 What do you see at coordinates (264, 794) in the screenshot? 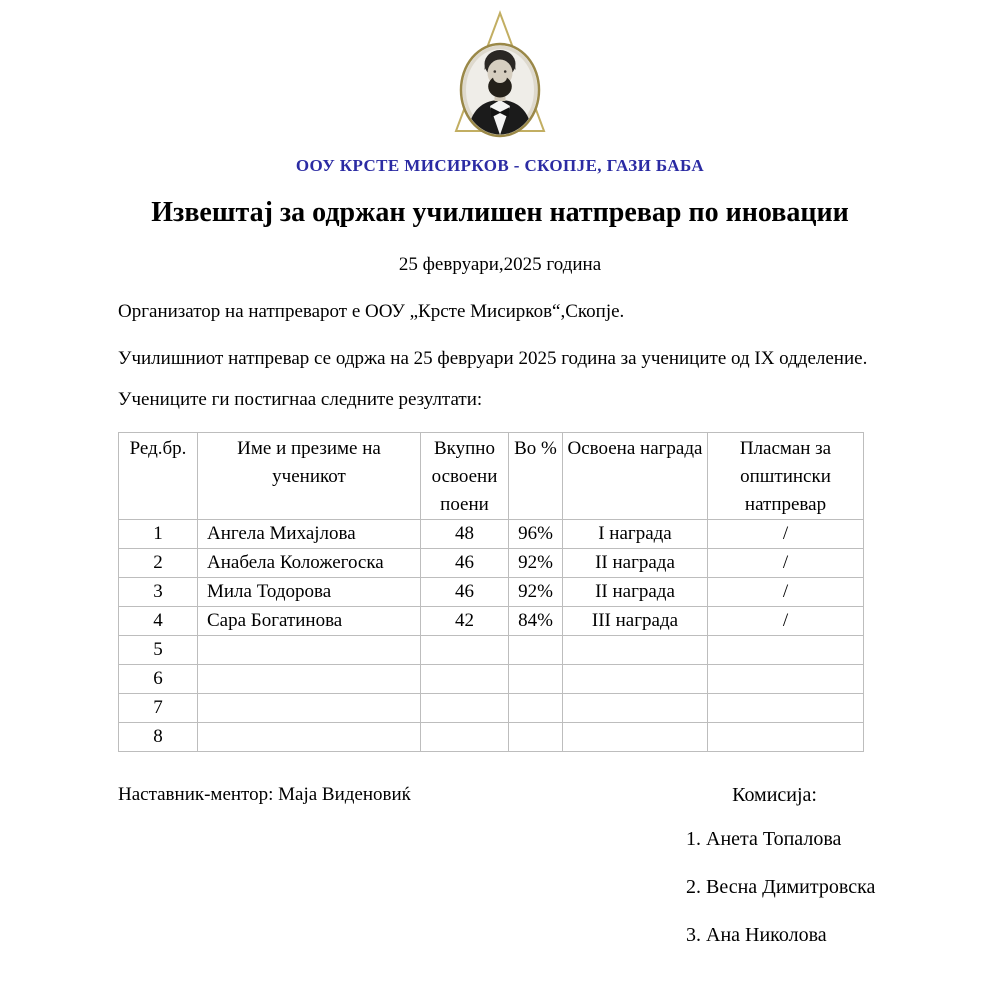
I see `mentor-line: Наставник-ментор: Маја Виденовиќ` at bounding box center [264, 794].